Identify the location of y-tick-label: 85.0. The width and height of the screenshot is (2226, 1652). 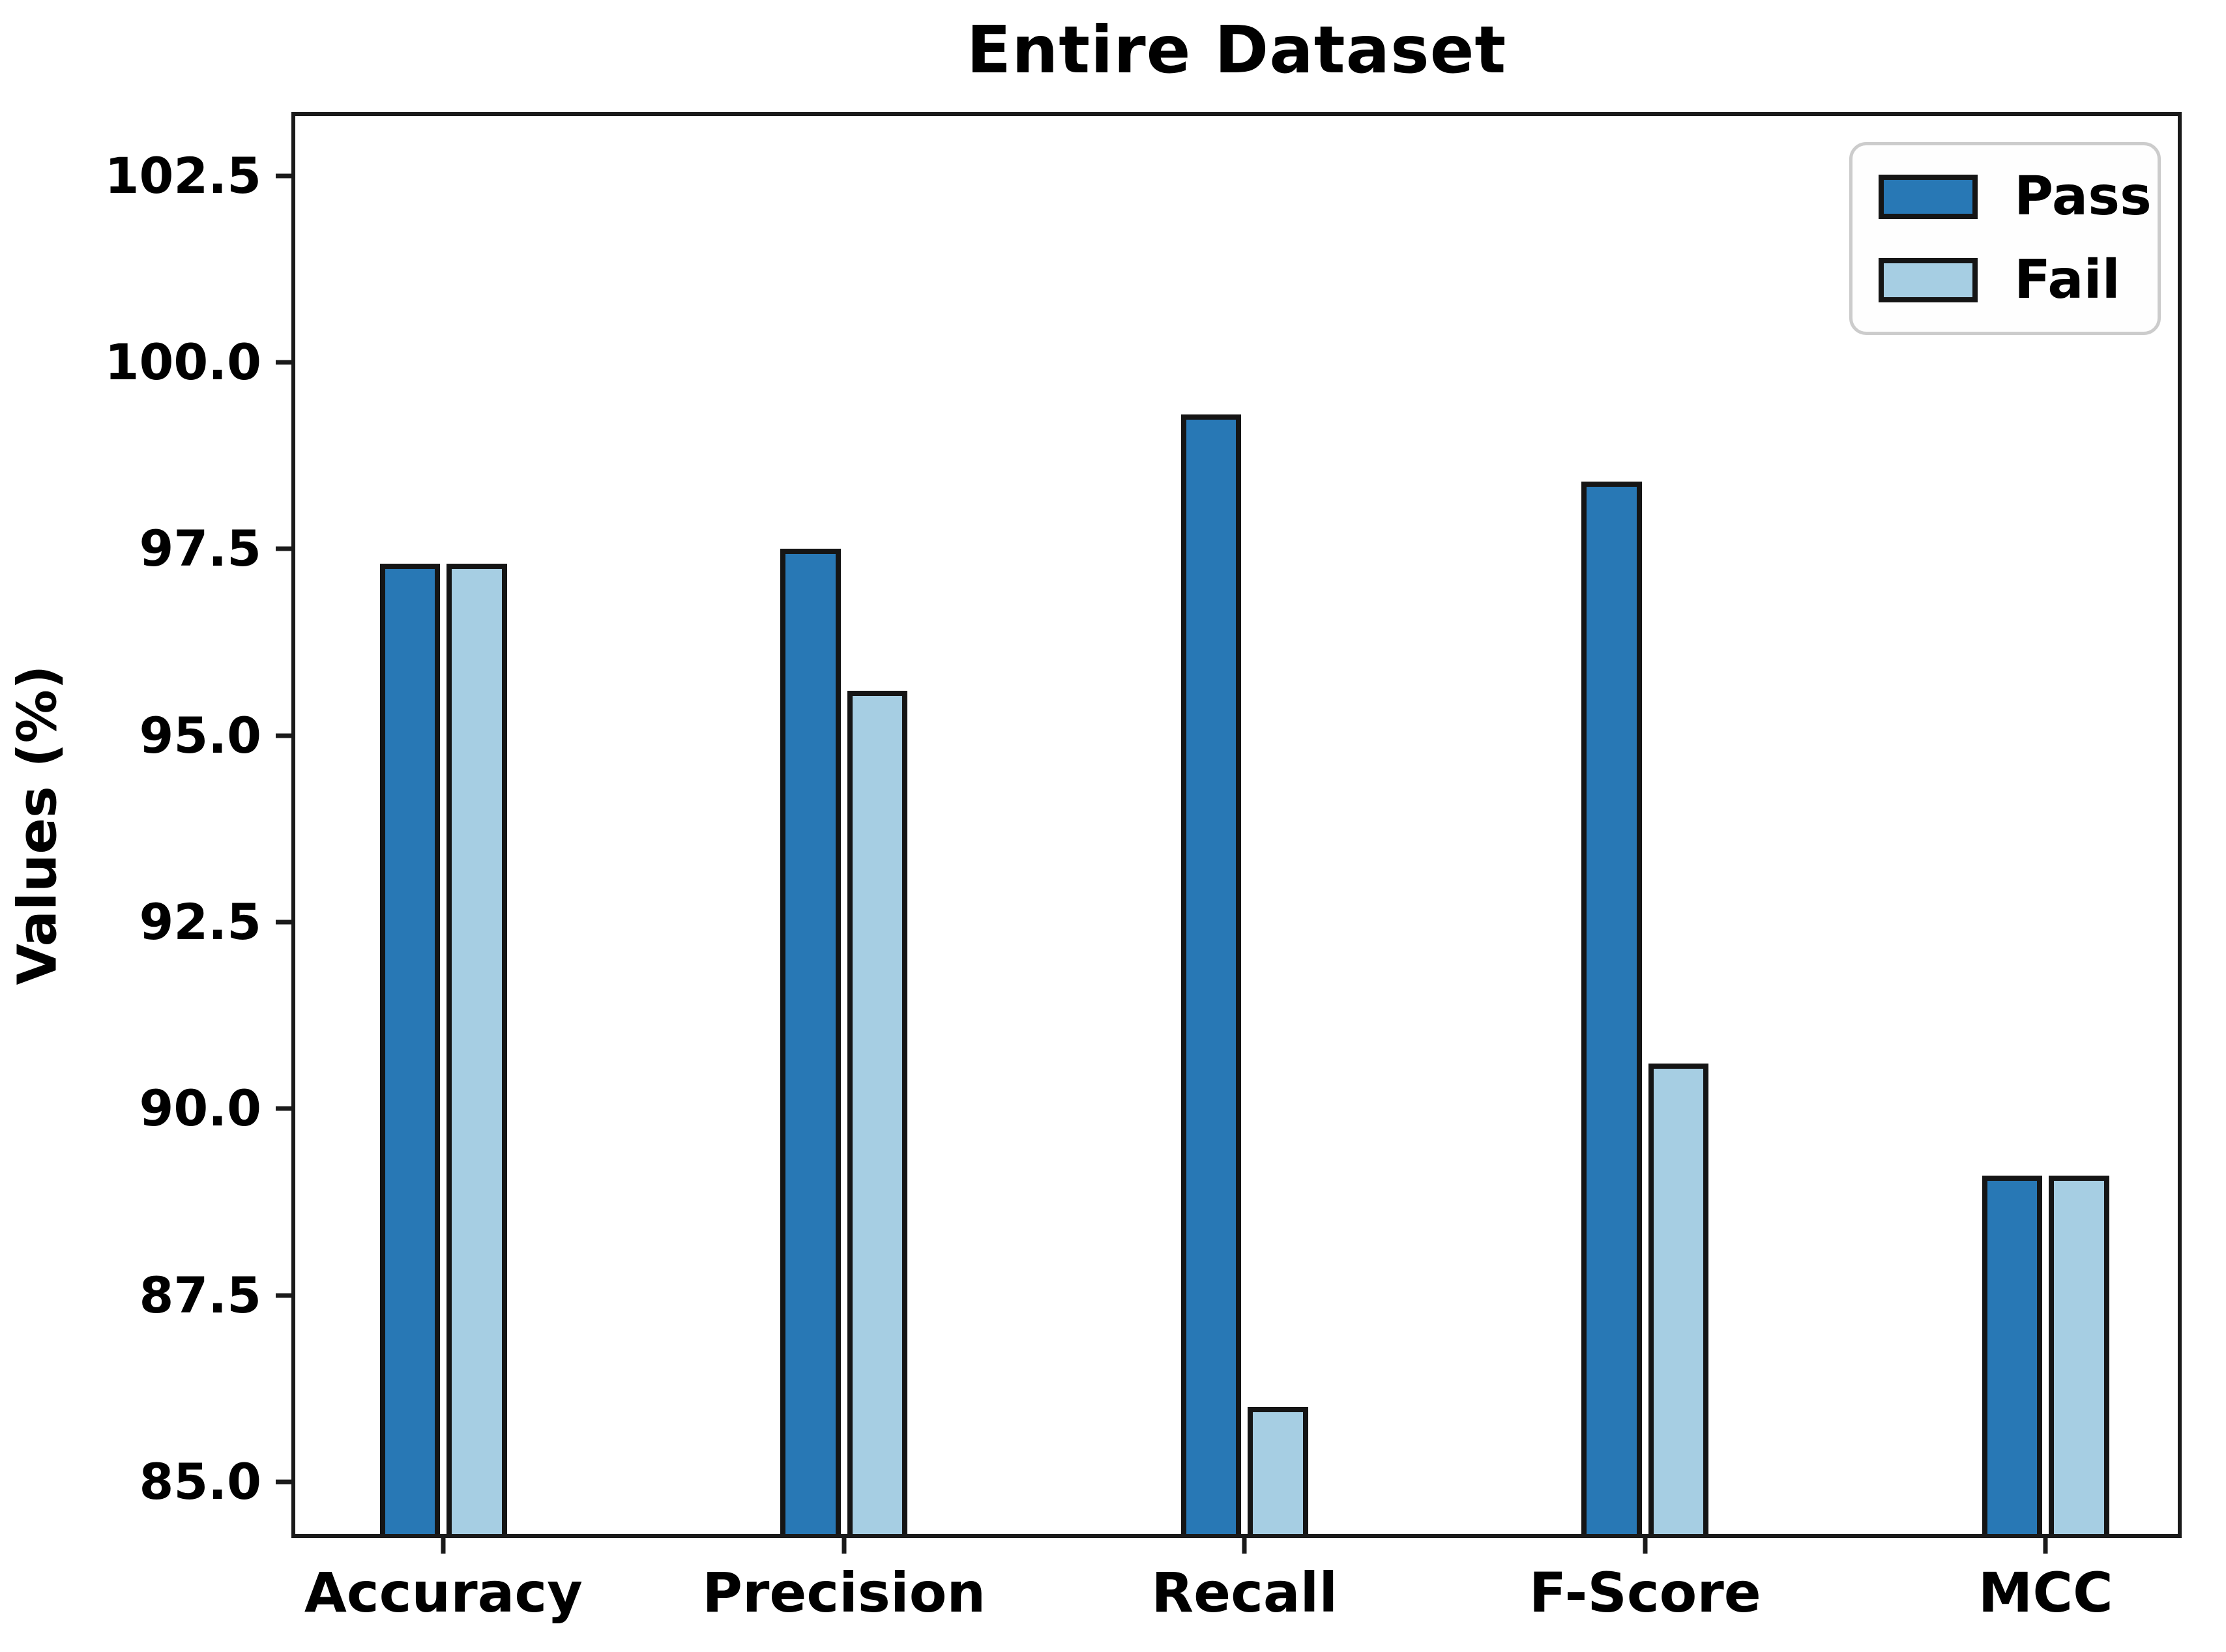
(200, 1481).